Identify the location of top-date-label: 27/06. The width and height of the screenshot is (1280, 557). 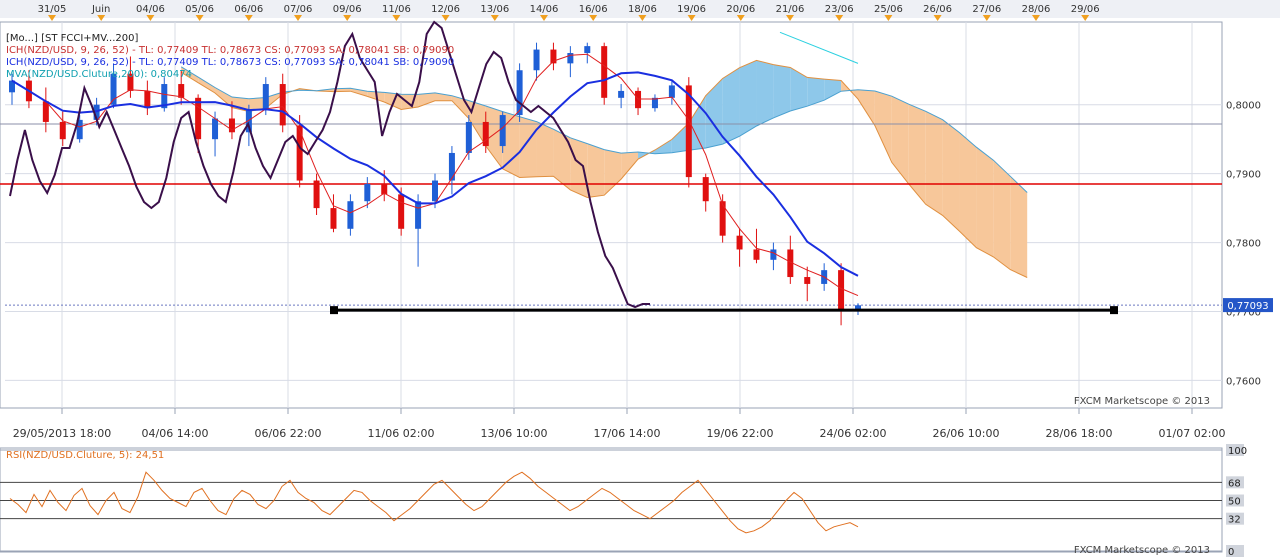
(986, 9).